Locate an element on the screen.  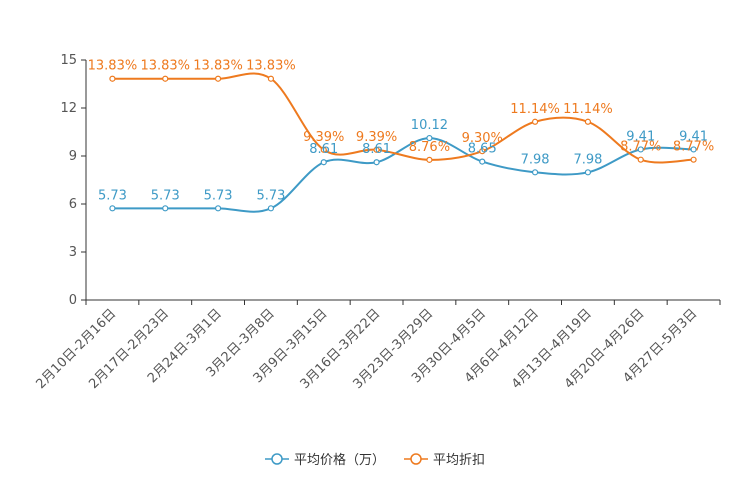
data-label: 8.65 is located at coordinates (482, 149).